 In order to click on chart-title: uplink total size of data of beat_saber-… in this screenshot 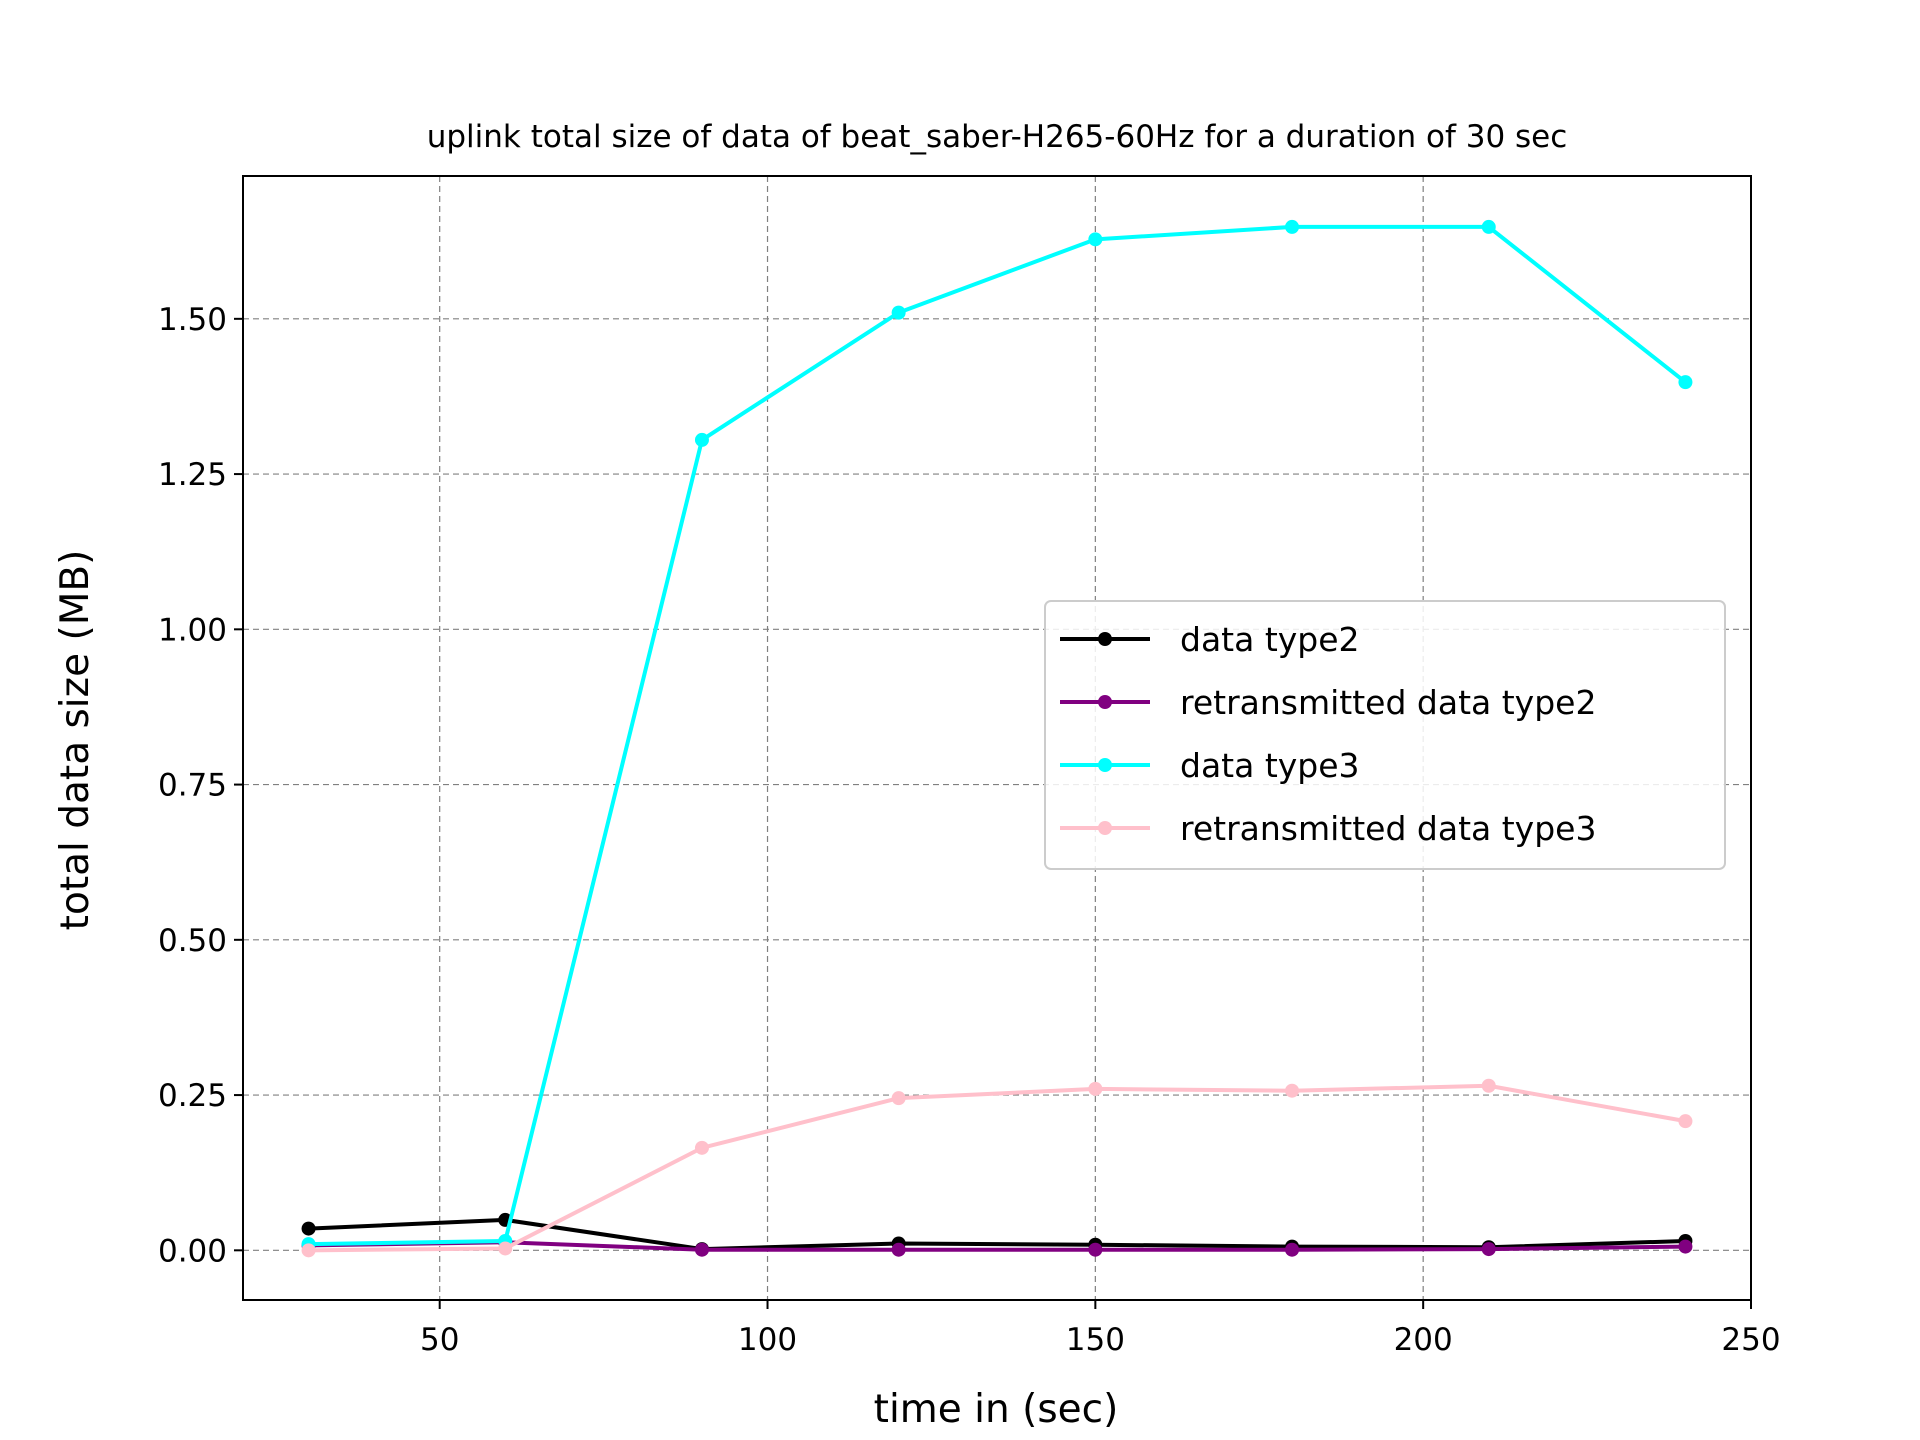, I will do `click(997, 137)`.